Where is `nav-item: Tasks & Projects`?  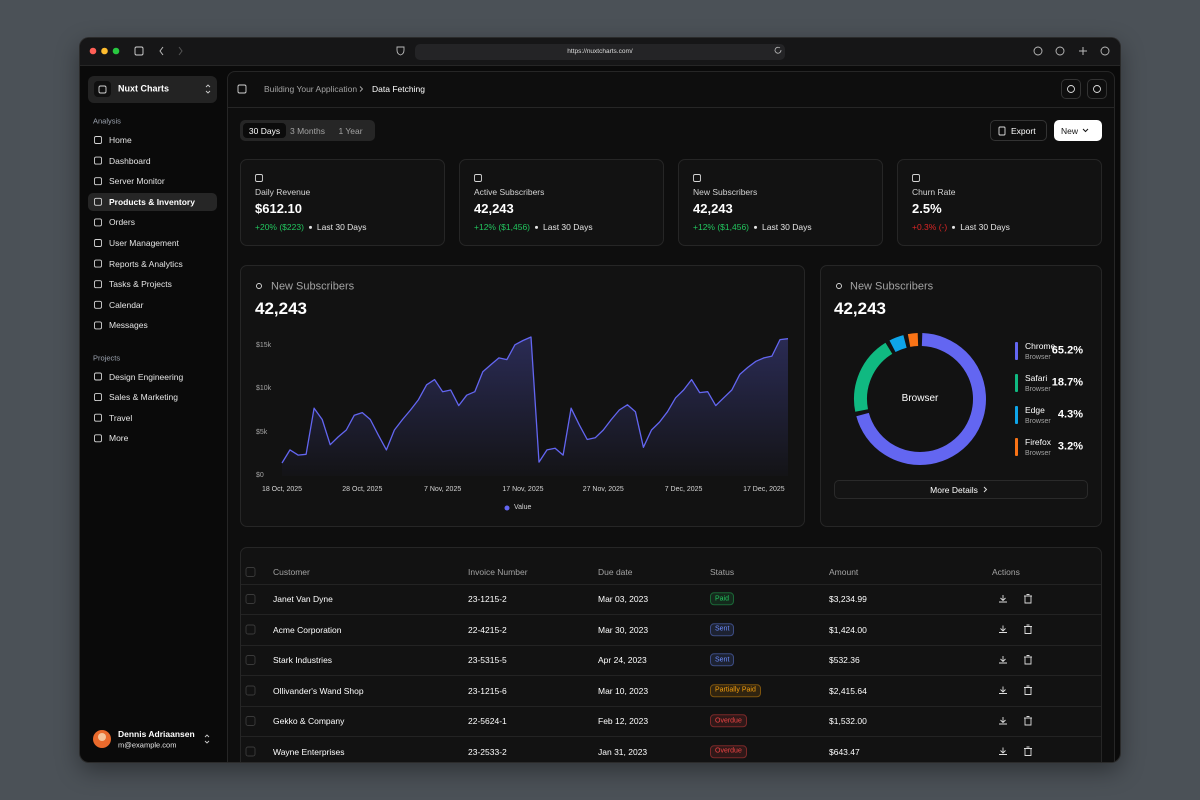 nav-item: Tasks & Projects is located at coordinates (140, 284).